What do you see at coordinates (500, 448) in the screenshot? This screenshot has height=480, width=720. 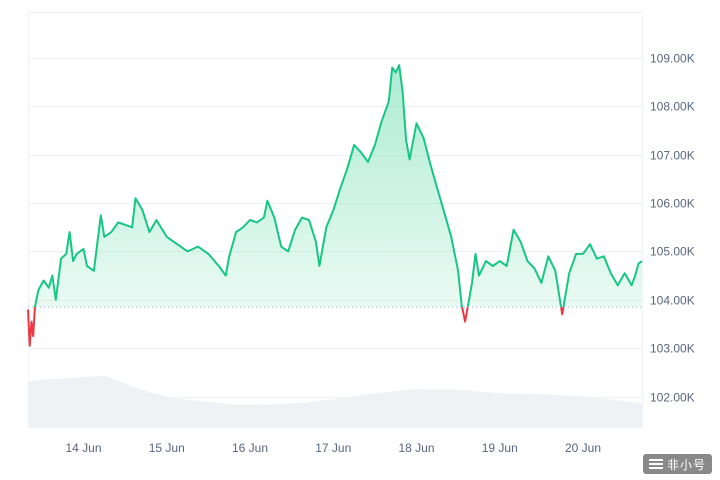 I see `x-tick-label: 19 Jun` at bounding box center [500, 448].